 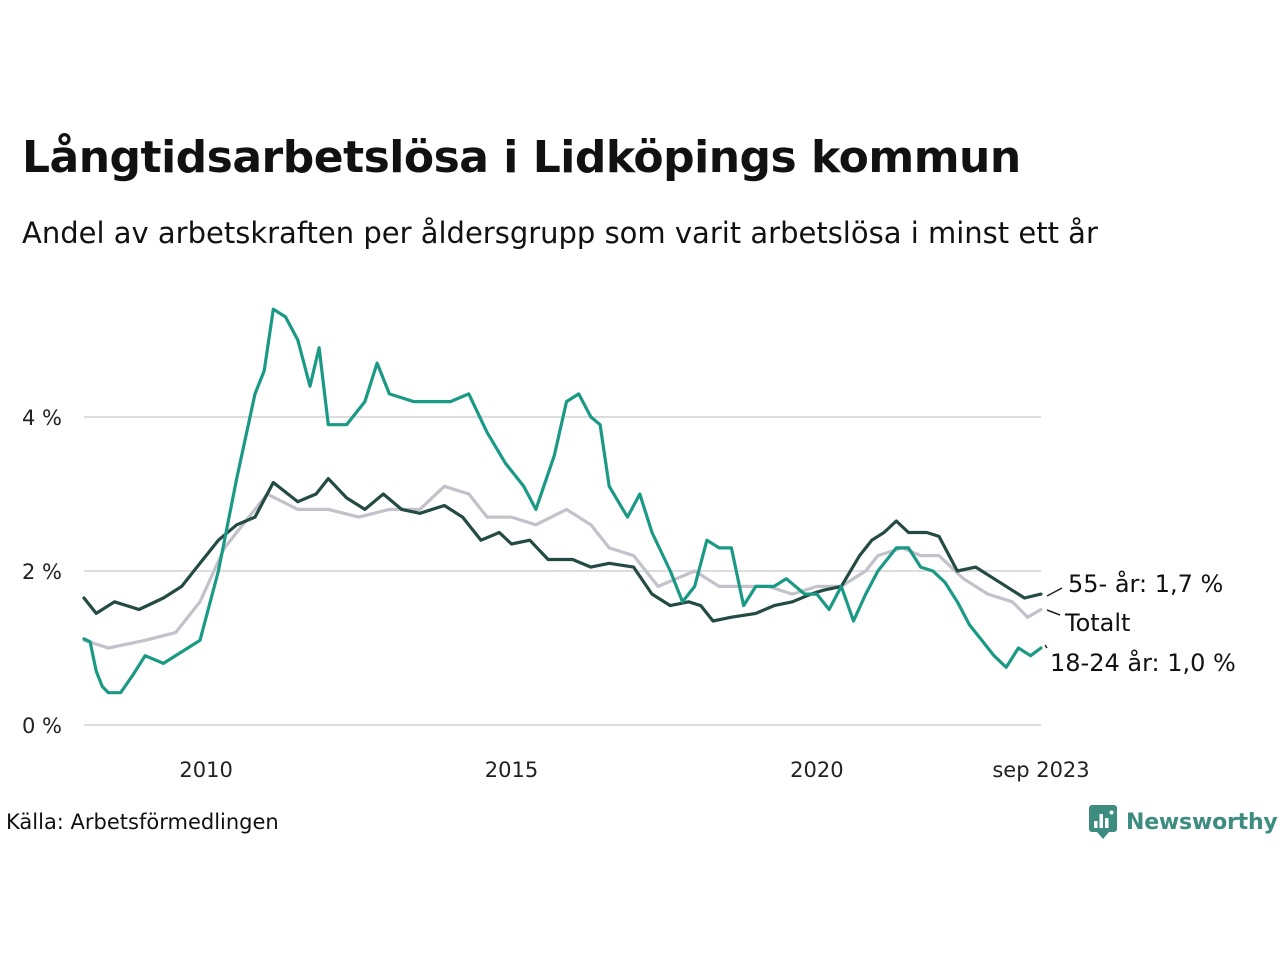 I want to click on newsworthy-logo: Newsworthy, so click(x=1183, y=822).